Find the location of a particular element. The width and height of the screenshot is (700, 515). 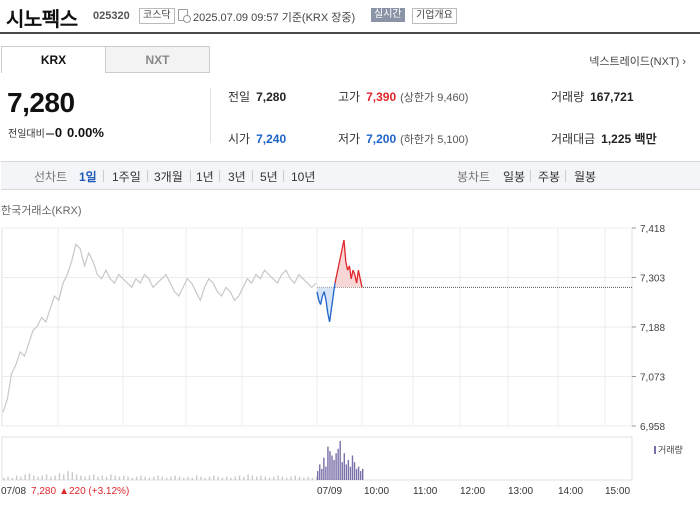

lower-limit: (하한가 5,100) is located at coordinates (434, 140).